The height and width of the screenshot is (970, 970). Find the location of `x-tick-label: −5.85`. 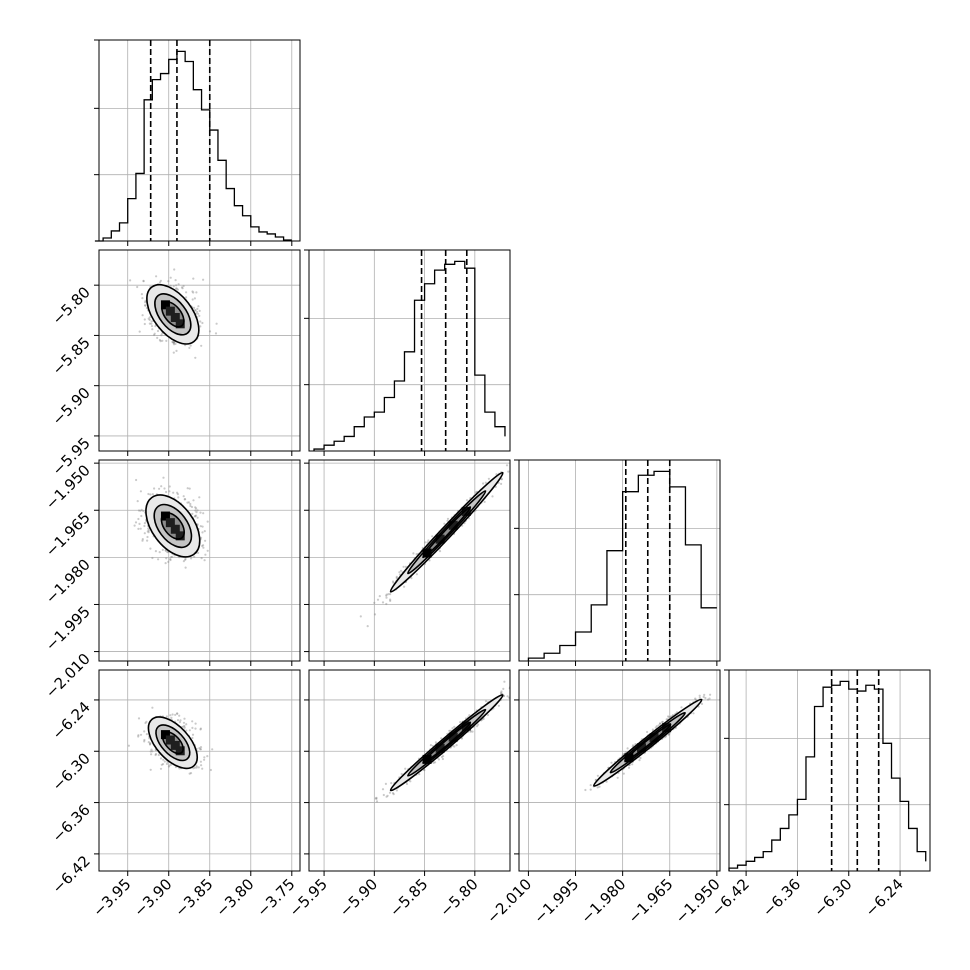

x-tick-label: −5.85 is located at coordinates (408, 897).